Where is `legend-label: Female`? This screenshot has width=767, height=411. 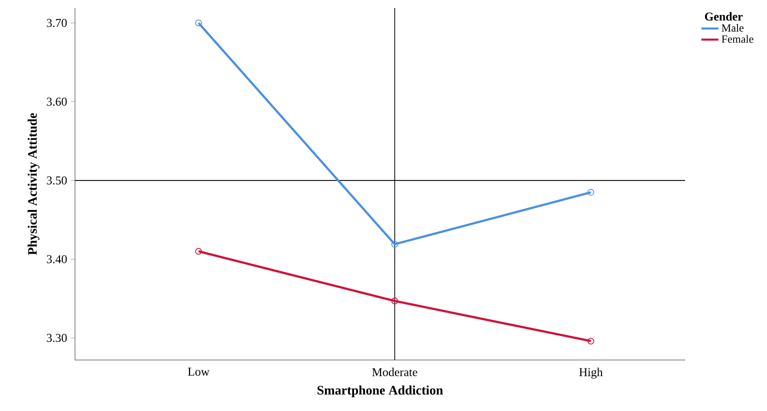
legend-label: Female is located at coordinates (738, 39).